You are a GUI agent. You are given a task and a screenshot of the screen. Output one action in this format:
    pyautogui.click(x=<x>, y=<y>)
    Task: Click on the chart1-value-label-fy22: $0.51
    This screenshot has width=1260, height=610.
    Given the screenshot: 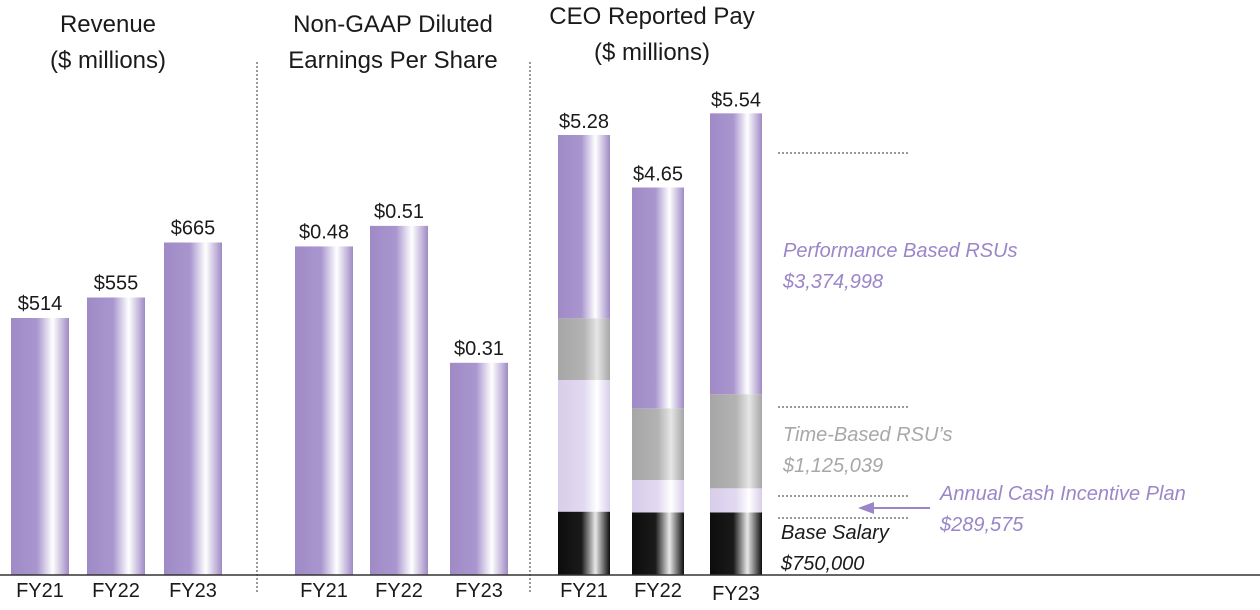 What is the action you would take?
    pyautogui.click(x=399, y=212)
    